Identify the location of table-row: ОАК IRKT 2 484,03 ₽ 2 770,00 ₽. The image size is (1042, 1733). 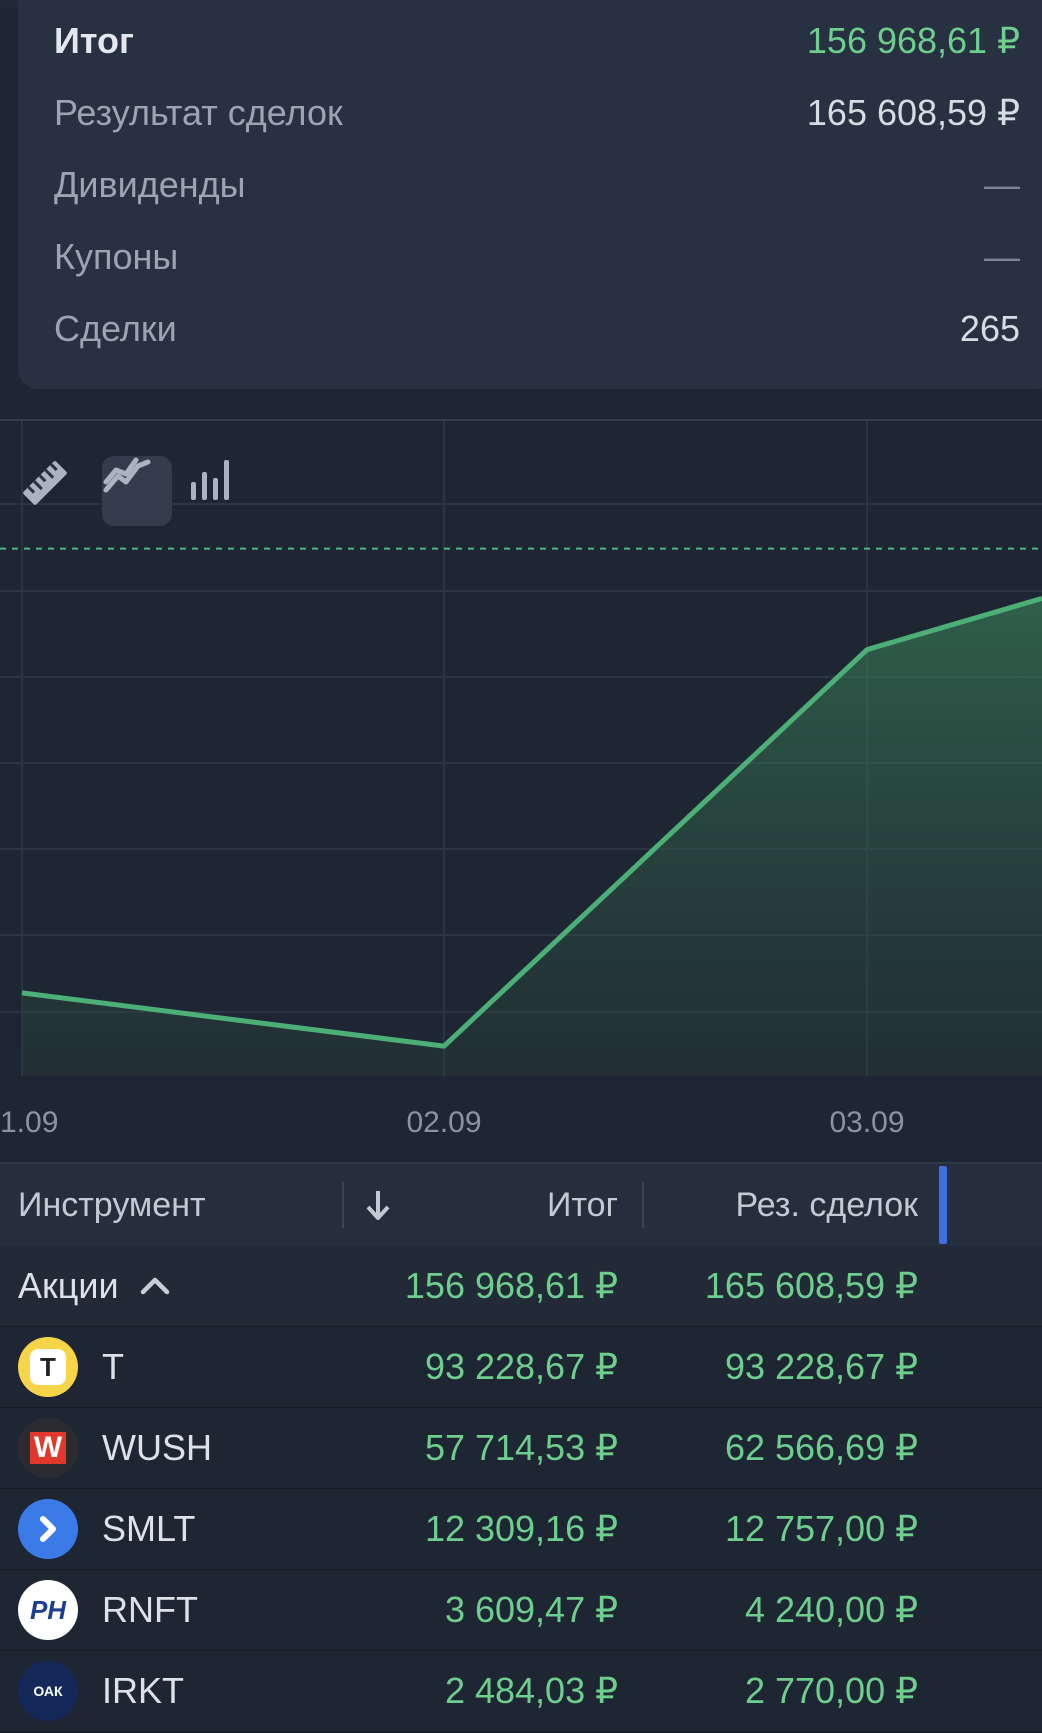
(521, 1692).